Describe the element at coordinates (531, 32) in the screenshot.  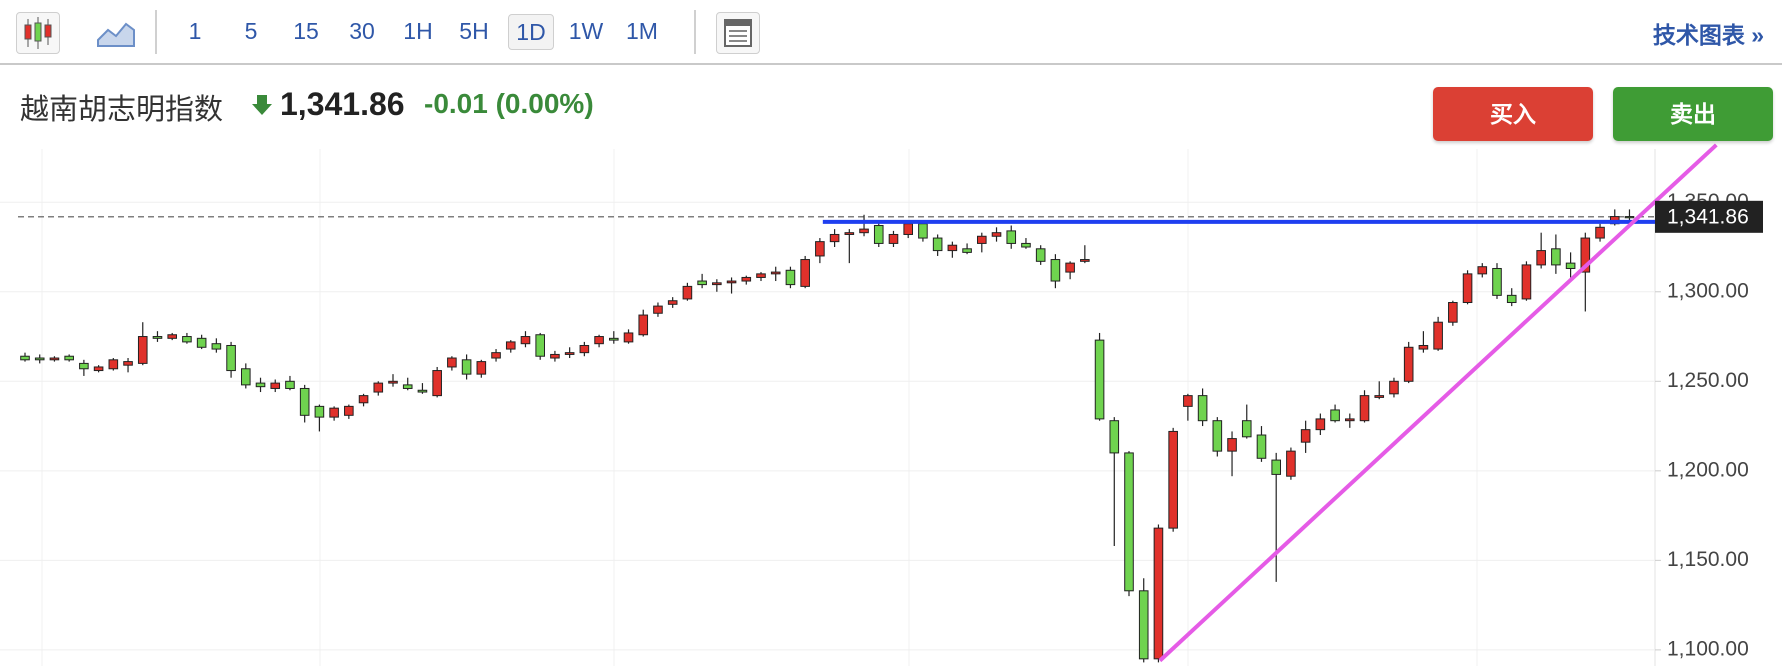
I see `interval-button: 1D` at that location.